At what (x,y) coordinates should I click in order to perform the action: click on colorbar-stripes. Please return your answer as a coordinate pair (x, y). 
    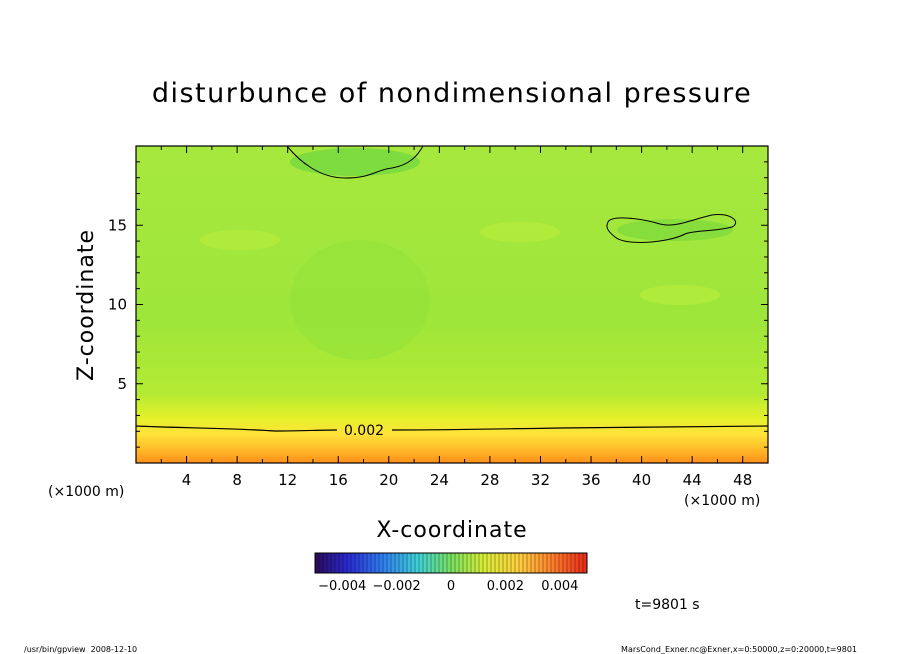
    Looking at the image, I should click on (451, 563).